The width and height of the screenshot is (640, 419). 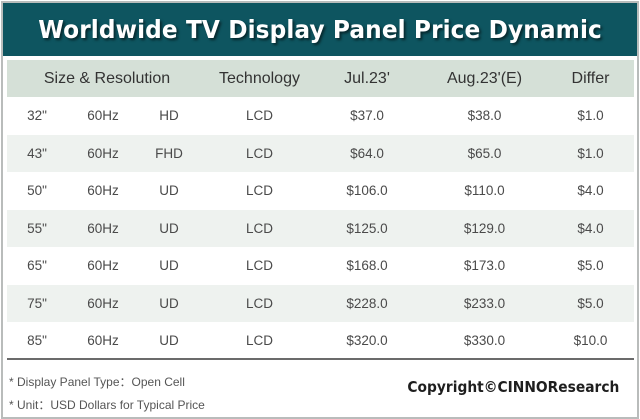 What do you see at coordinates (320, 359) in the screenshot?
I see `table-bottom-divider` at bounding box center [320, 359].